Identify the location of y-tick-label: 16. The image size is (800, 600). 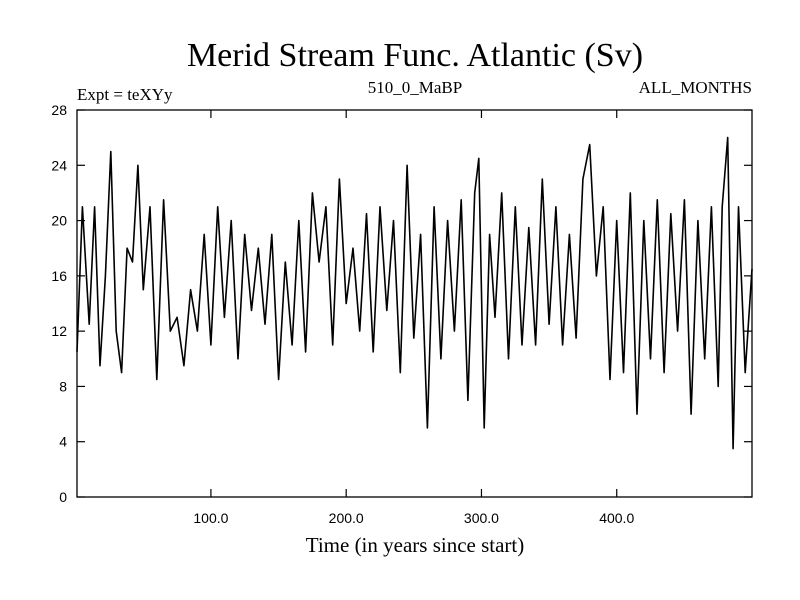
(59, 276).